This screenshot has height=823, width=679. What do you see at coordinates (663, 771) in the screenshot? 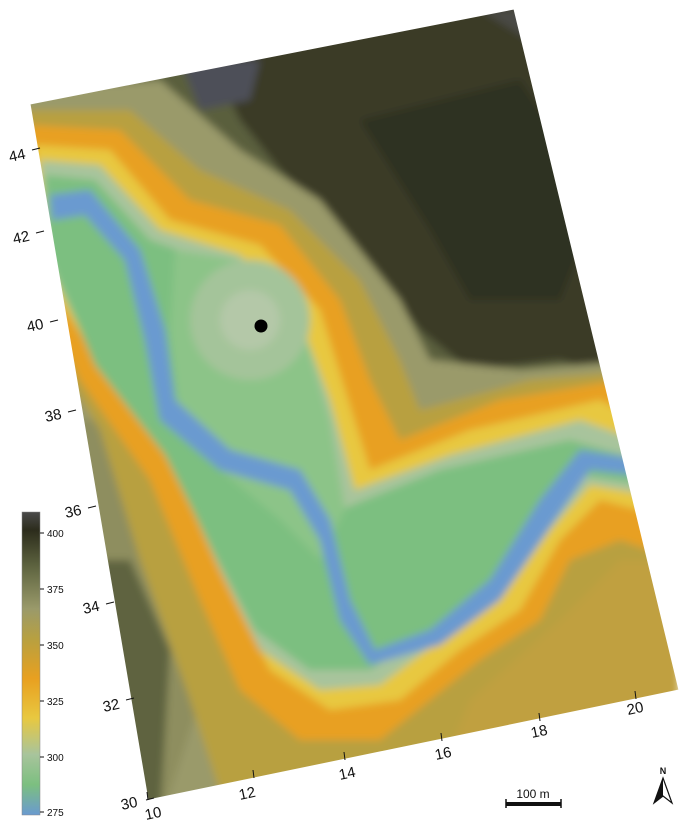
I see `north-label: N` at bounding box center [663, 771].